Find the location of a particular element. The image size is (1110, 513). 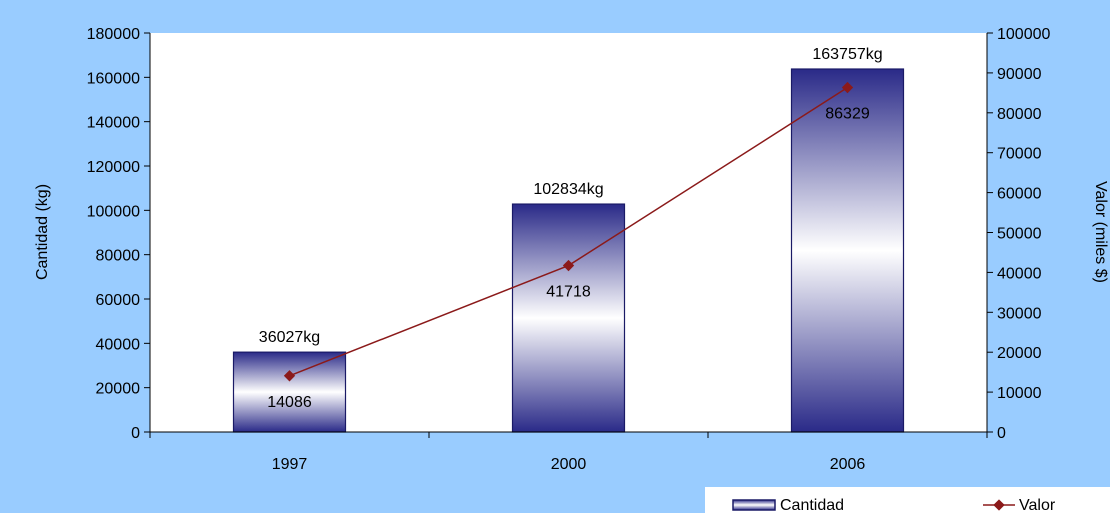

y2-tick-label: 20000 is located at coordinates (1019, 353).